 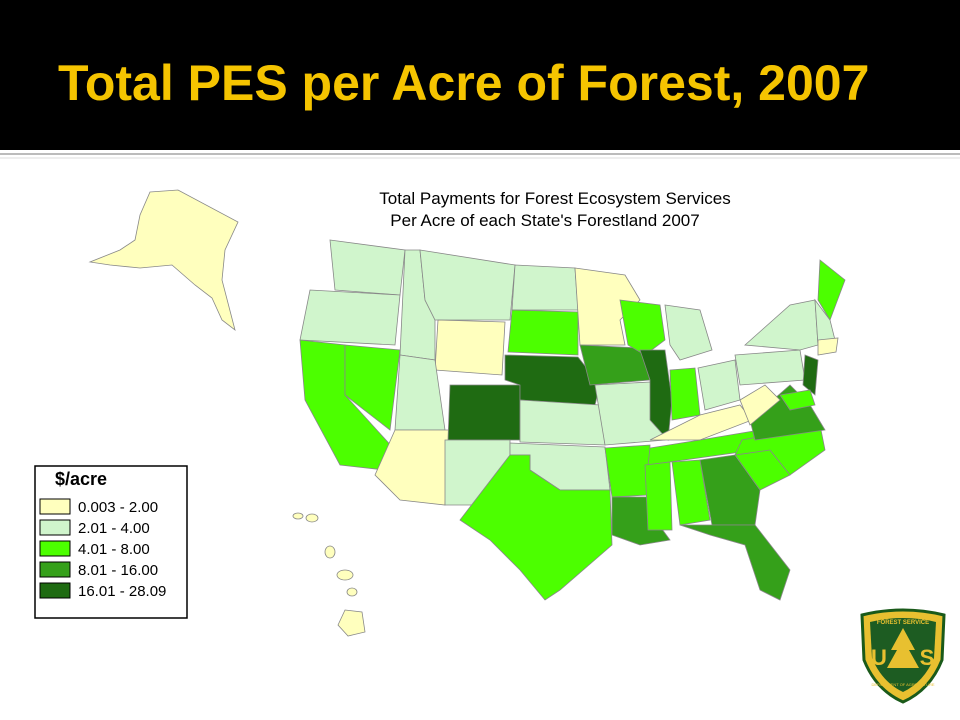 What do you see at coordinates (463, 83) in the screenshot?
I see `slide-title: Total PES per Acre of Forest, 2007` at bounding box center [463, 83].